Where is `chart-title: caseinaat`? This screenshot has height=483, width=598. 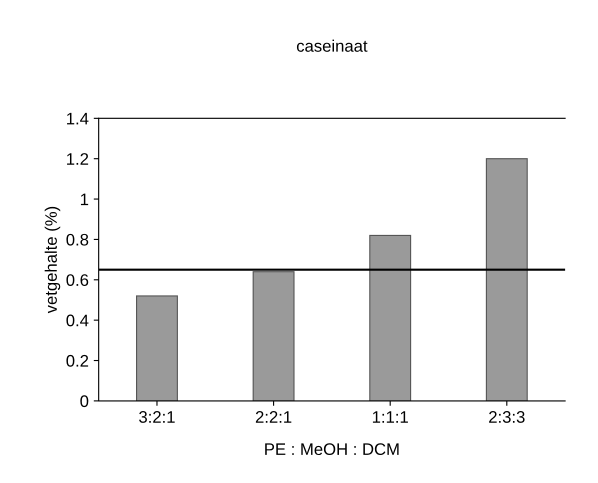
chart-title: caseinaat is located at coordinates (332, 46).